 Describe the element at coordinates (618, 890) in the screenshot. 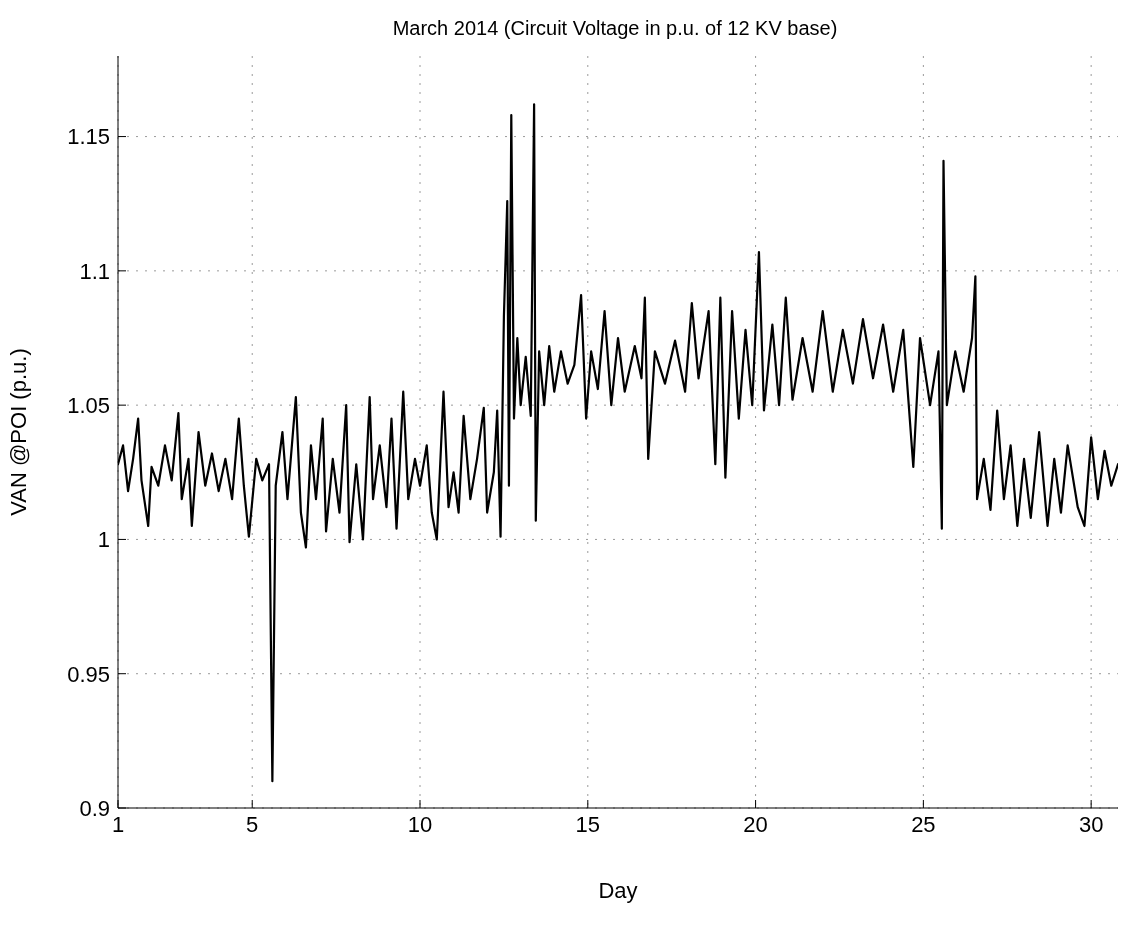

I see `x-axis-title: Day` at that location.